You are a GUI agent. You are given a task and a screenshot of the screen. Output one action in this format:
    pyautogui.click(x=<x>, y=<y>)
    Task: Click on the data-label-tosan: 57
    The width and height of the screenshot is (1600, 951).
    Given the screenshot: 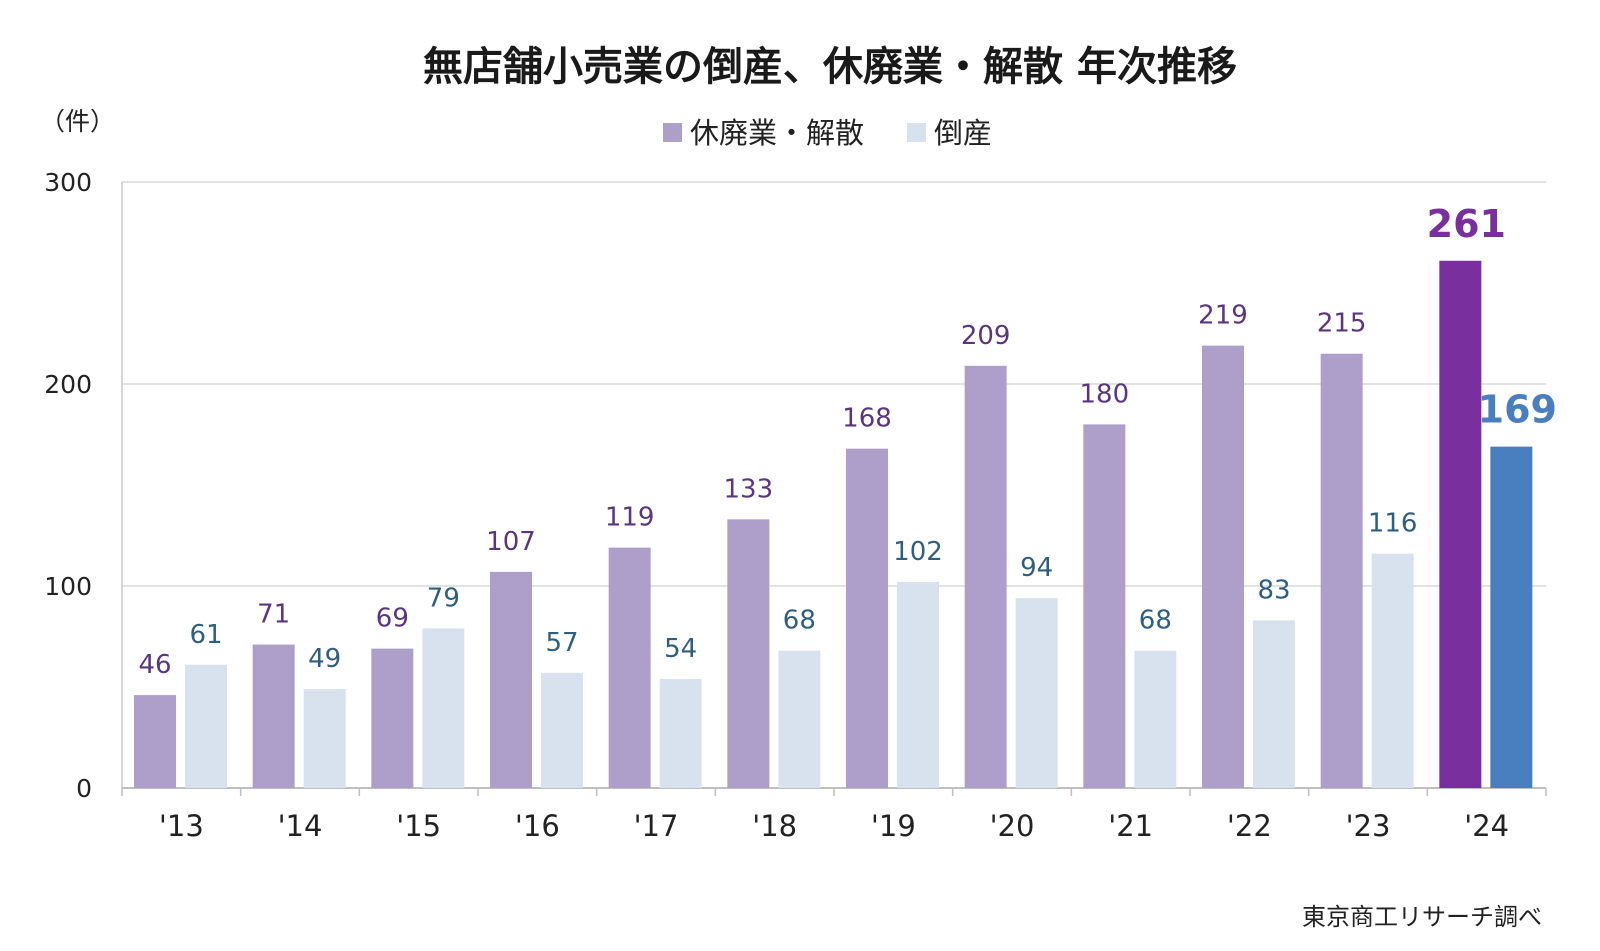 What is the action you would take?
    pyautogui.click(x=561, y=643)
    